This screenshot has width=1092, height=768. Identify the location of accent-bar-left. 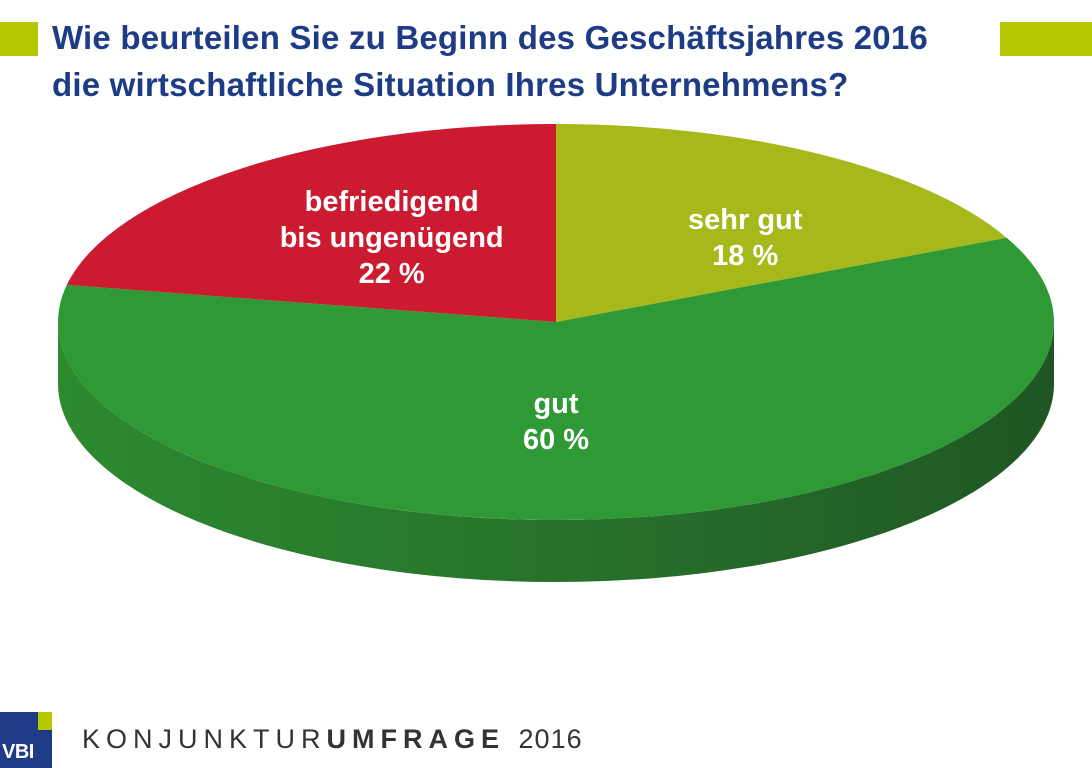
(19, 39).